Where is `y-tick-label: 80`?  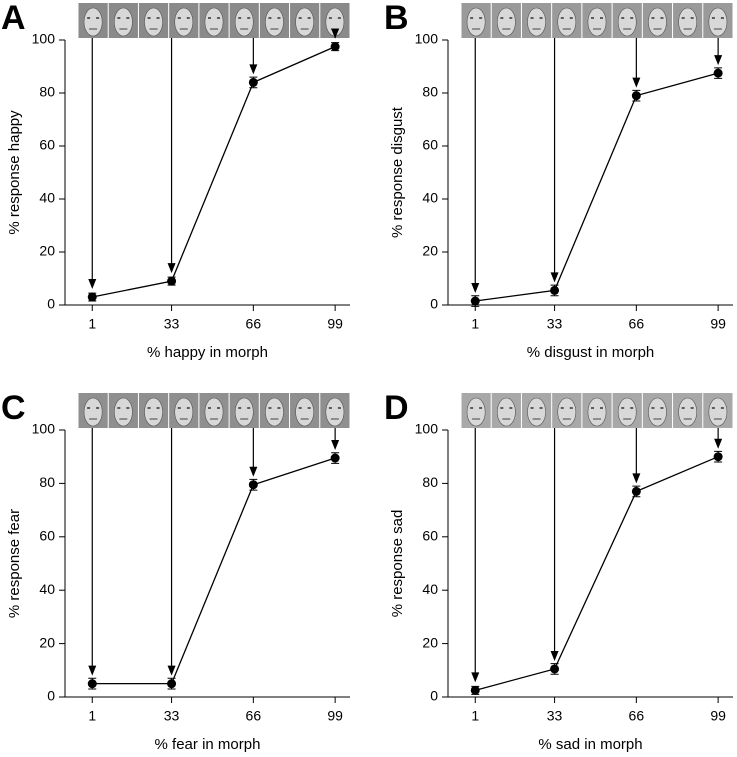
y-tick-label: 80 is located at coordinates (430, 482).